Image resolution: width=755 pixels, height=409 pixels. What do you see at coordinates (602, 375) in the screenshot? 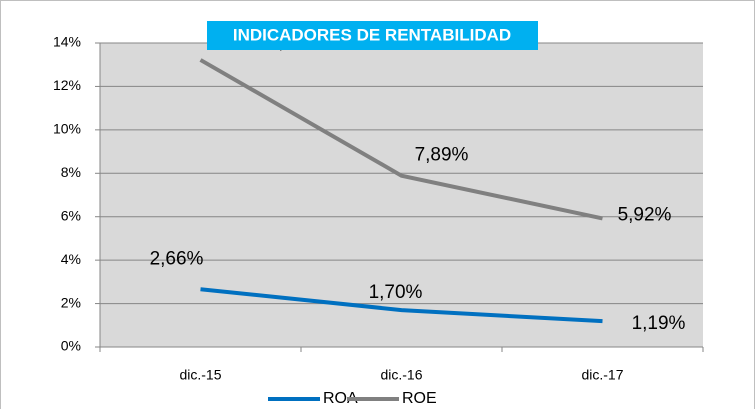
I see `x-tick-label: dic.-17` at bounding box center [602, 375].